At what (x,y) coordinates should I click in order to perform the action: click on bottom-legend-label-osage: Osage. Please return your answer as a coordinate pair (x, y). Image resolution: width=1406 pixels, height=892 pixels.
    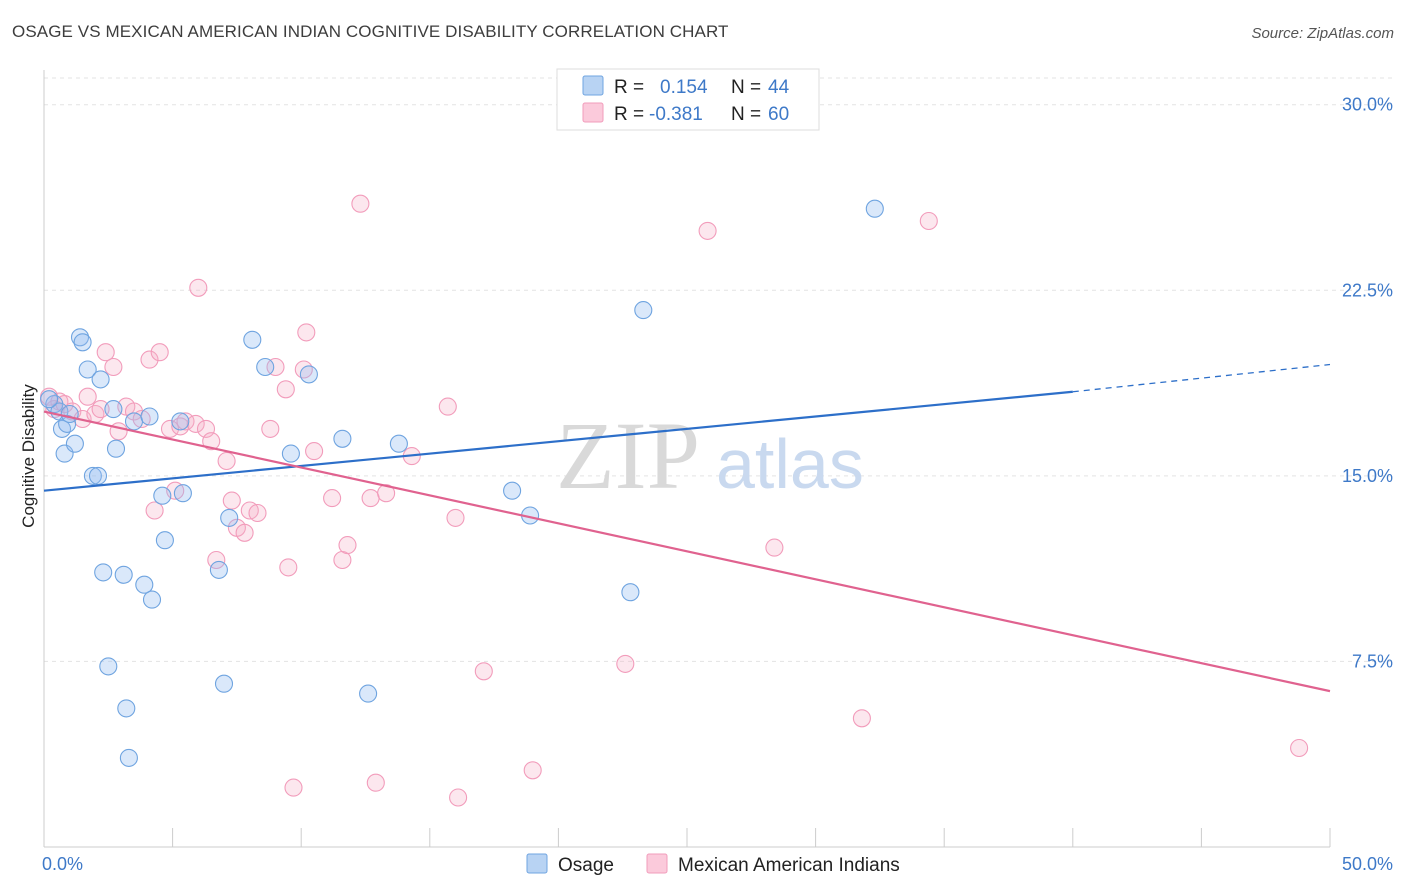
    Looking at the image, I should click on (586, 865).